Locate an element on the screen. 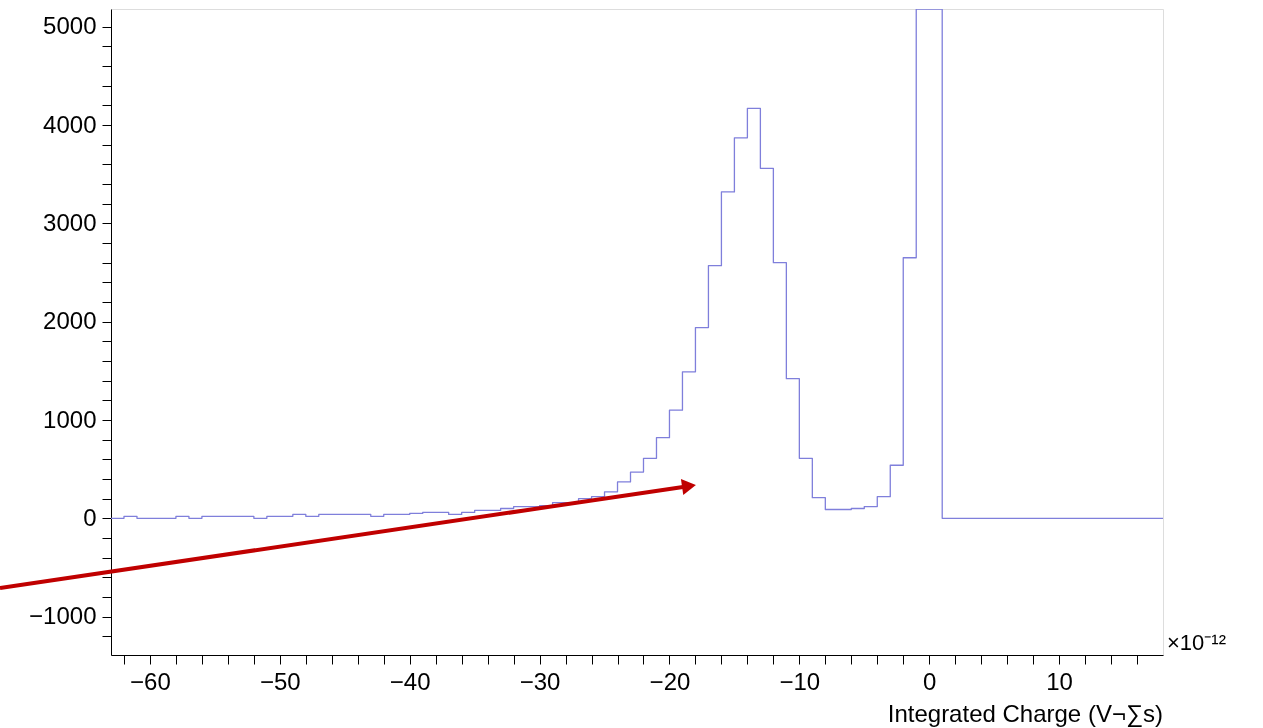 This screenshot has width=1263, height=728. x-tick-label: −30 is located at coordinates (540, 681).